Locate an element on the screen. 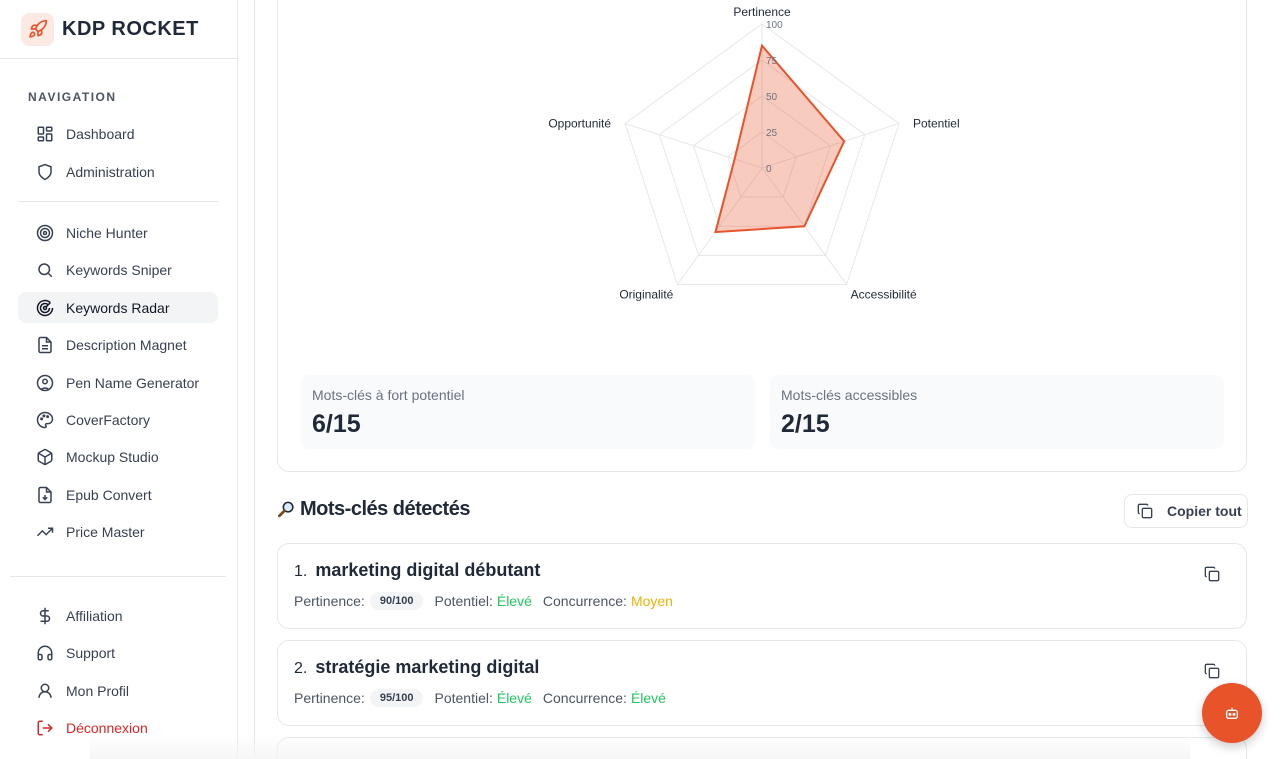 The width and height of the screenshot is (1280, 759). section-title-text: Mots-clés détectés is located at coordinates (385, 509).